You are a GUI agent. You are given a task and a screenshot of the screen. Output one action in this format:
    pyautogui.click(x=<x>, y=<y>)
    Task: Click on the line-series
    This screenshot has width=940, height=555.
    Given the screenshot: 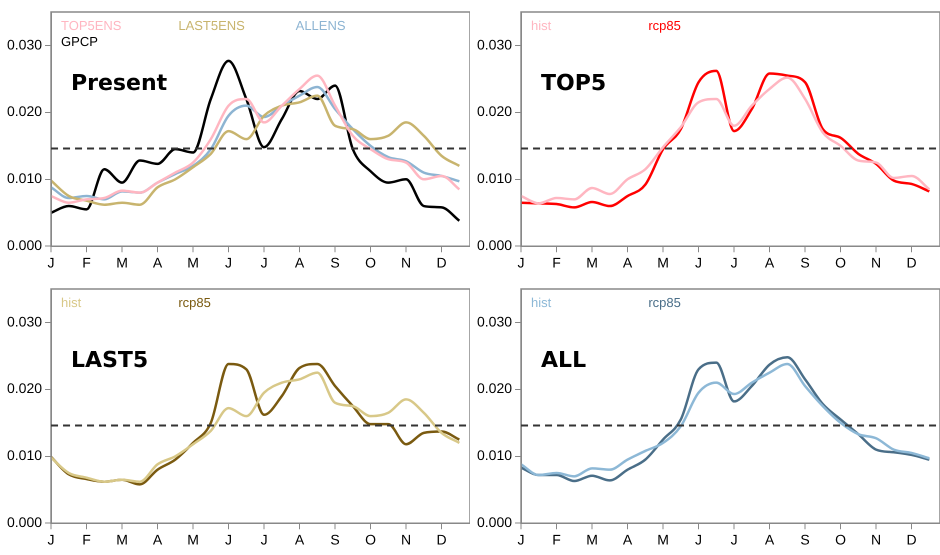 What is the action you would take?
    pyautogui.click(x=256, y=141)
    